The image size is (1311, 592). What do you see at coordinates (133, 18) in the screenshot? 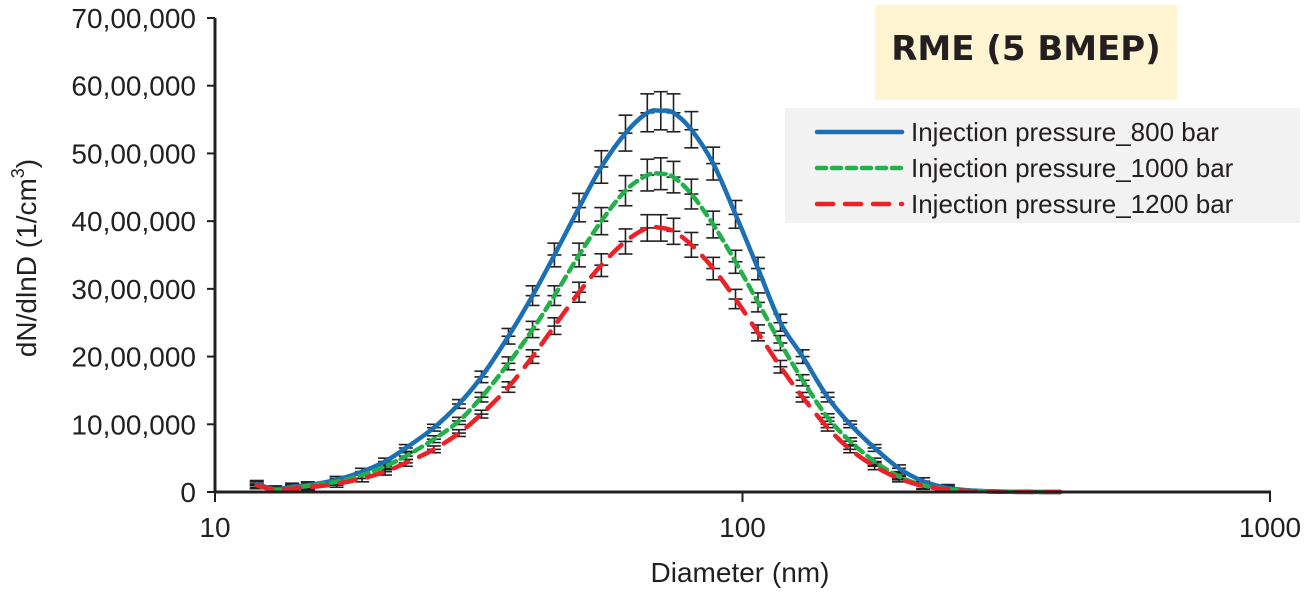
I see `y-tick-label: 70,00,000` at bounding box center [133, 18].